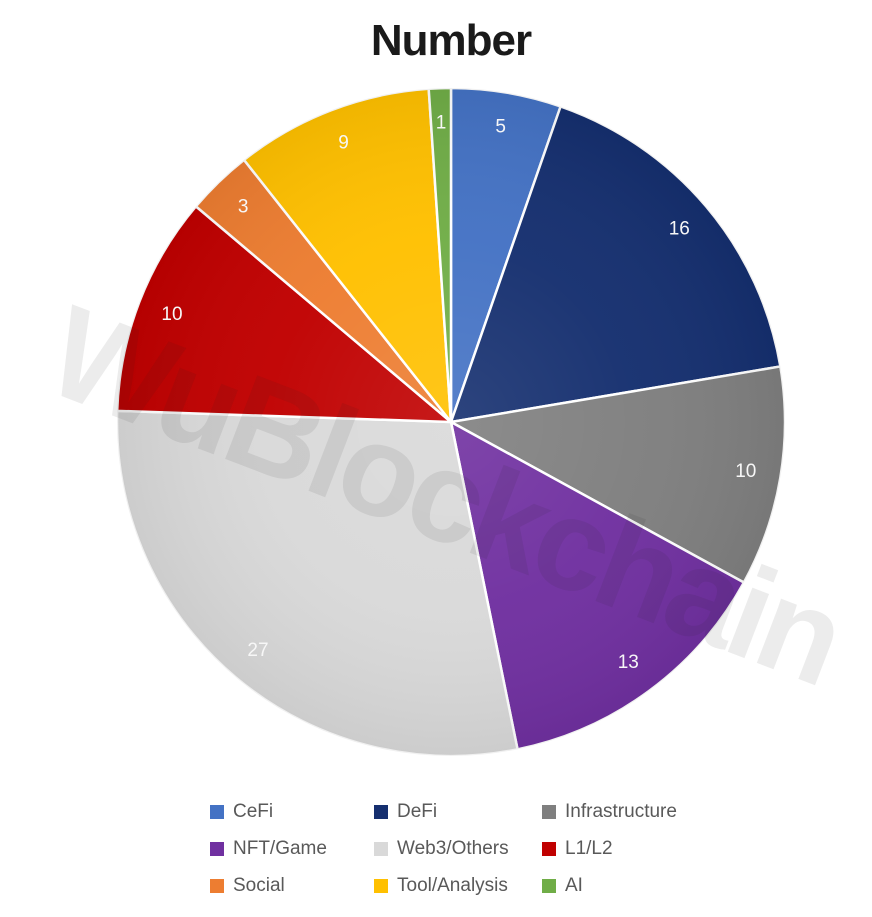  I want to click on legend-item-cefi: CeFi, so click(292, 811).